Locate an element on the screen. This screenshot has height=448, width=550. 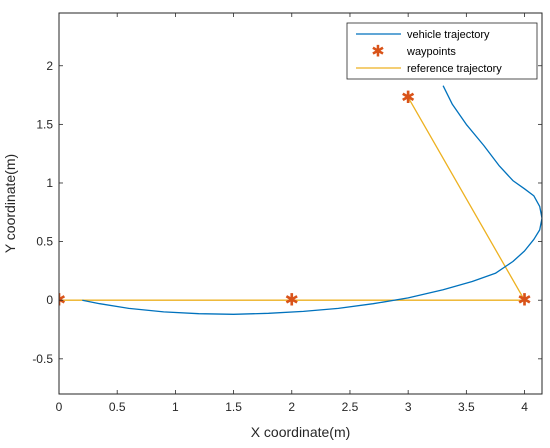
legend-swatch-waypoints: ✱ is located at coordinates (377, 51).